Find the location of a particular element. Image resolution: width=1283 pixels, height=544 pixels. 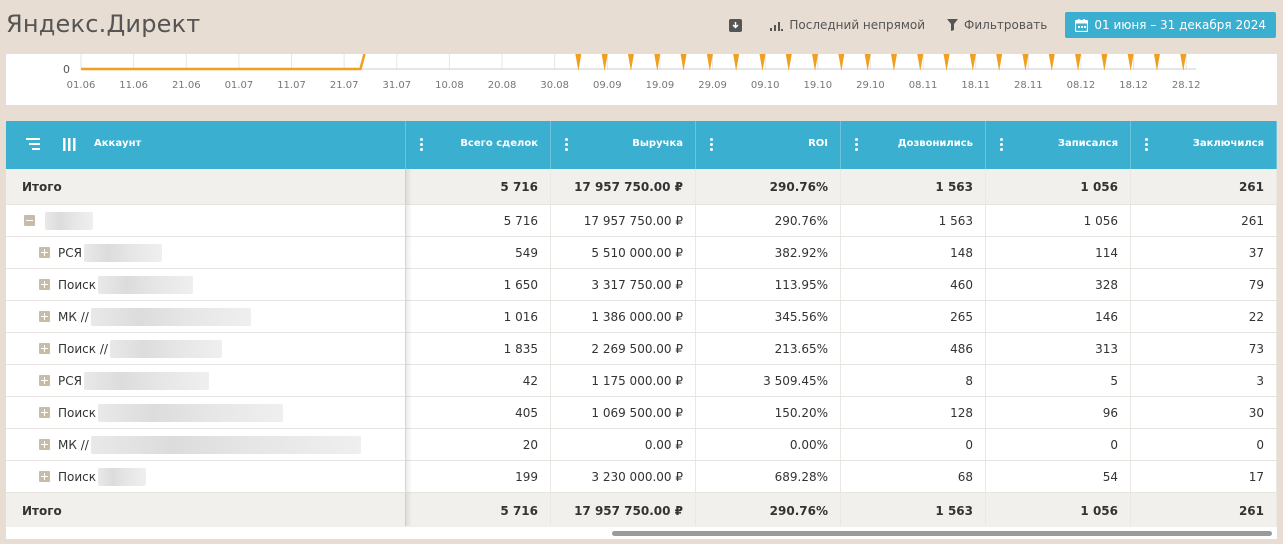

date-range-button: 01 июня – 31 декабря 2024 is located at coordinates (1170, 25).